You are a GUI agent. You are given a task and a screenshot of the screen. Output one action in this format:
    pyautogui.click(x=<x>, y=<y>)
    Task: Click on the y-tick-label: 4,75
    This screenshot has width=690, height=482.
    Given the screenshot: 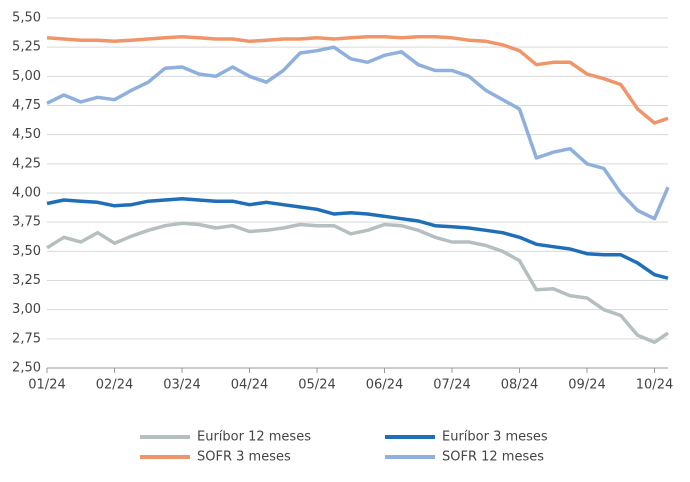 What is the action you would take?
    pyautogui.click(x=26, y=105)
    